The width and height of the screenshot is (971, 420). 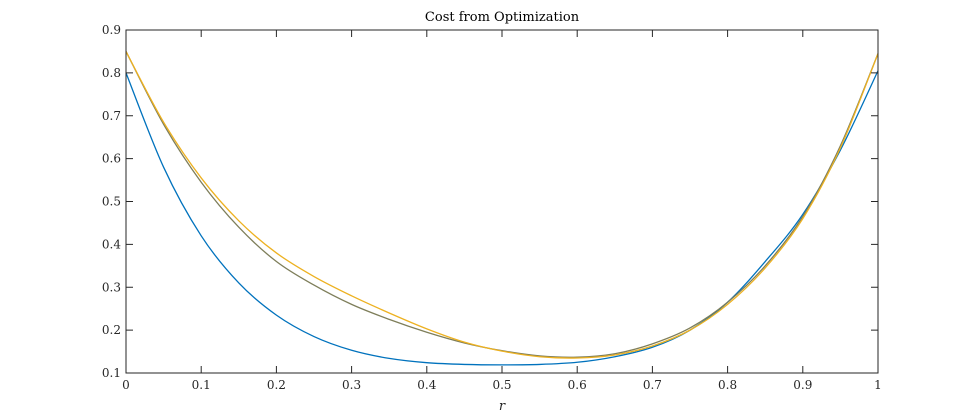 I want to click on y-tick-label: 0.4, so click(x=111, y=244).